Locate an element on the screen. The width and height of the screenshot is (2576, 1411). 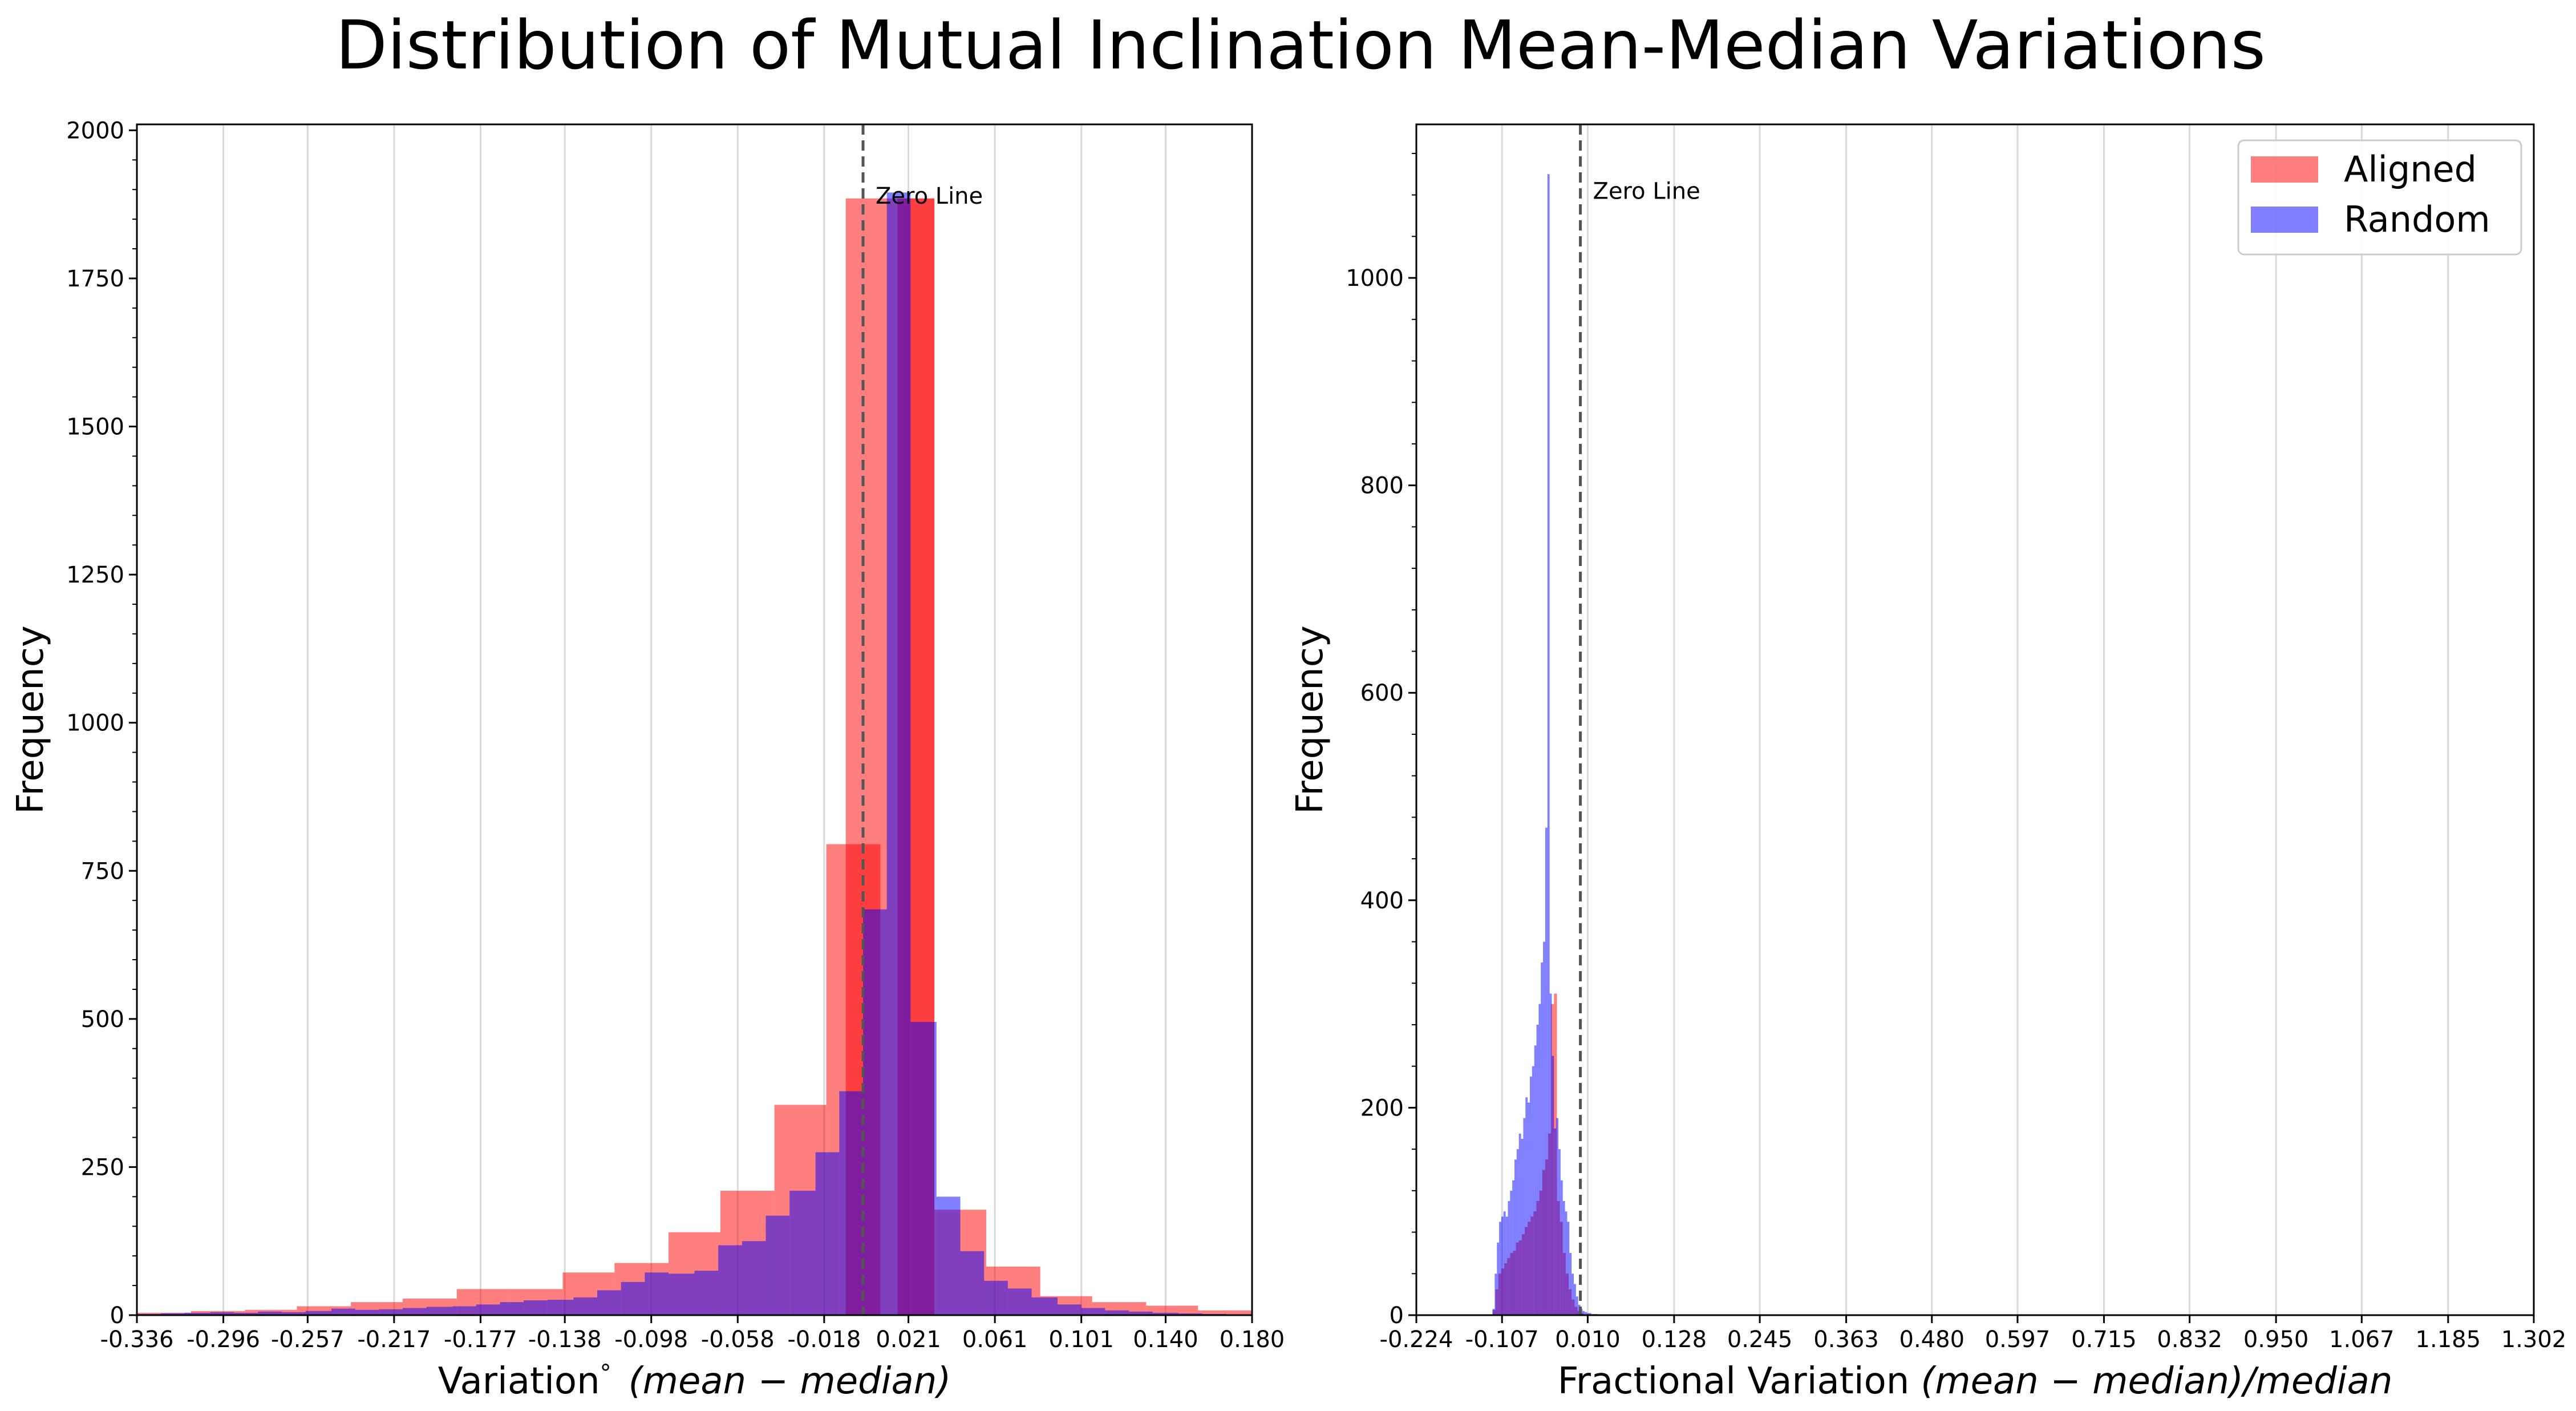
legend-swatch-random is located at coordinates (2284, 220).